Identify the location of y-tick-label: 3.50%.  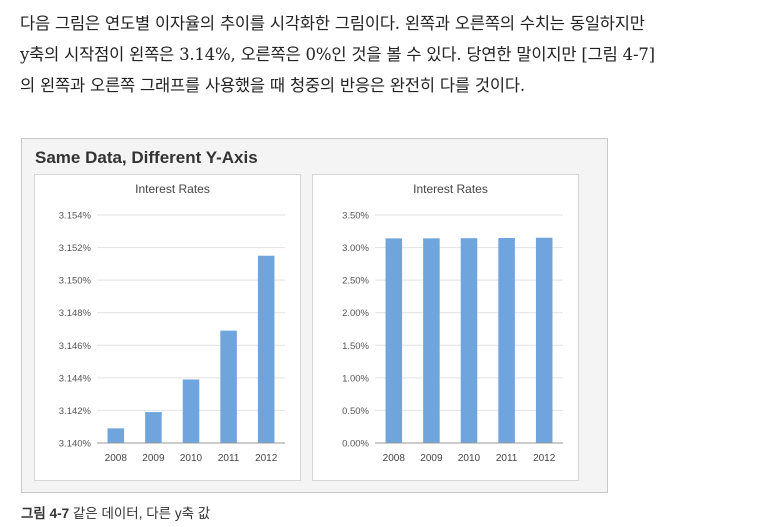
(355, 216).